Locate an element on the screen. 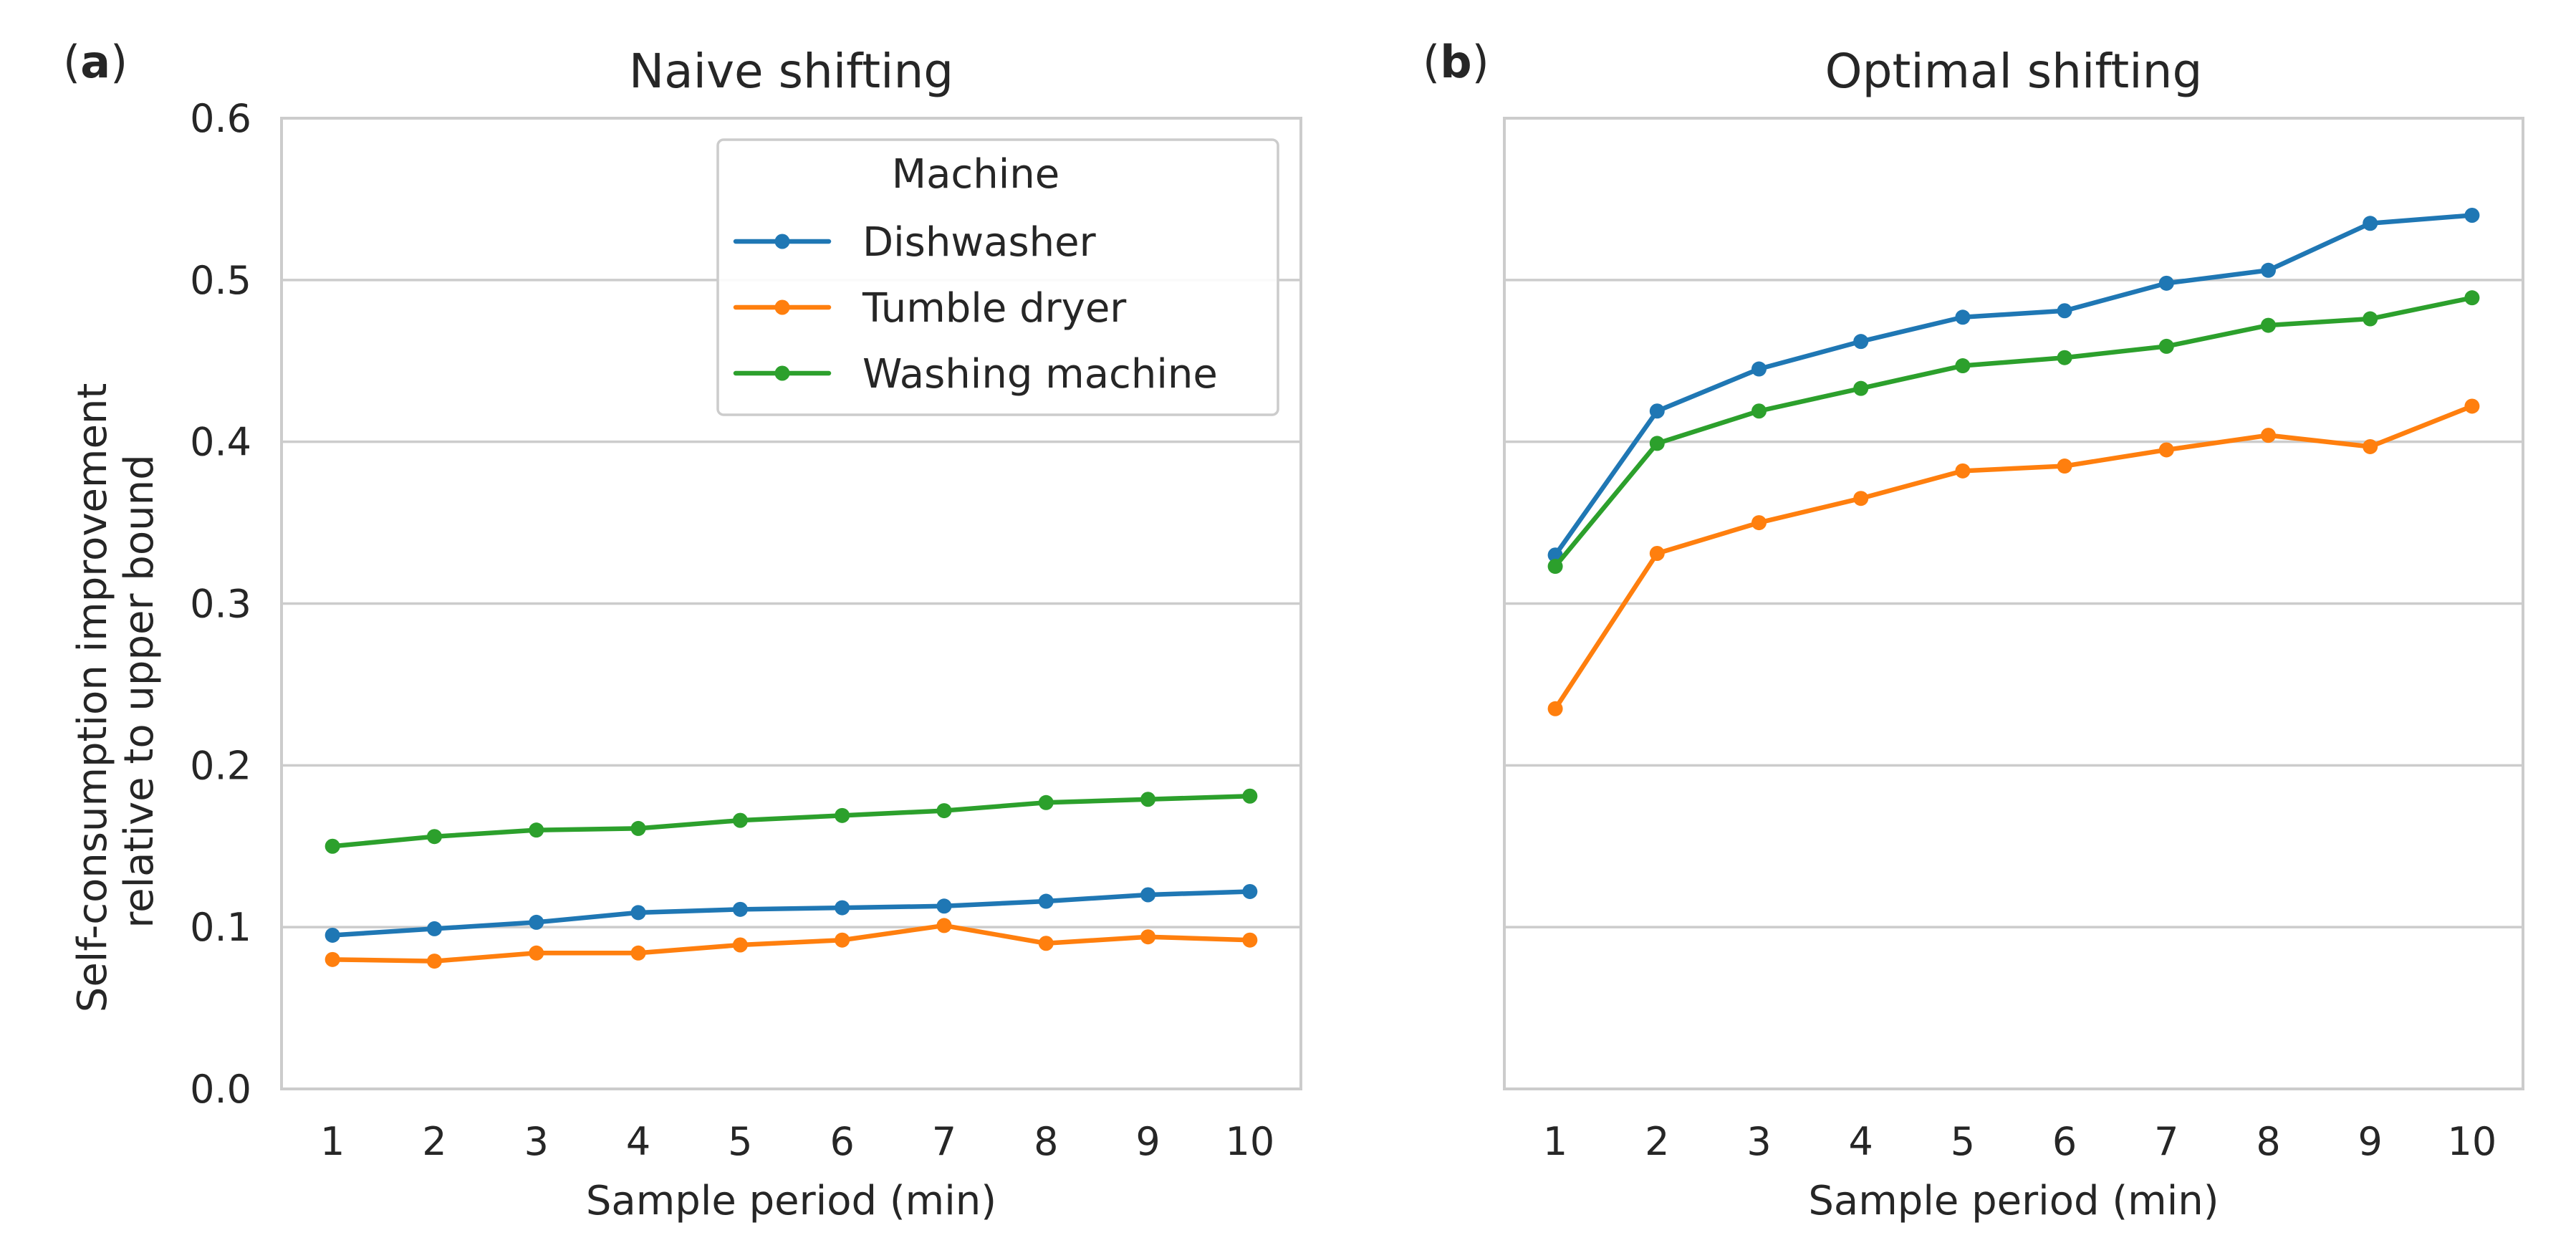 Image resolution: width=2576 pixels, height=1258 pixels. svg-text: (b) is located at coordinates (1456, 62).